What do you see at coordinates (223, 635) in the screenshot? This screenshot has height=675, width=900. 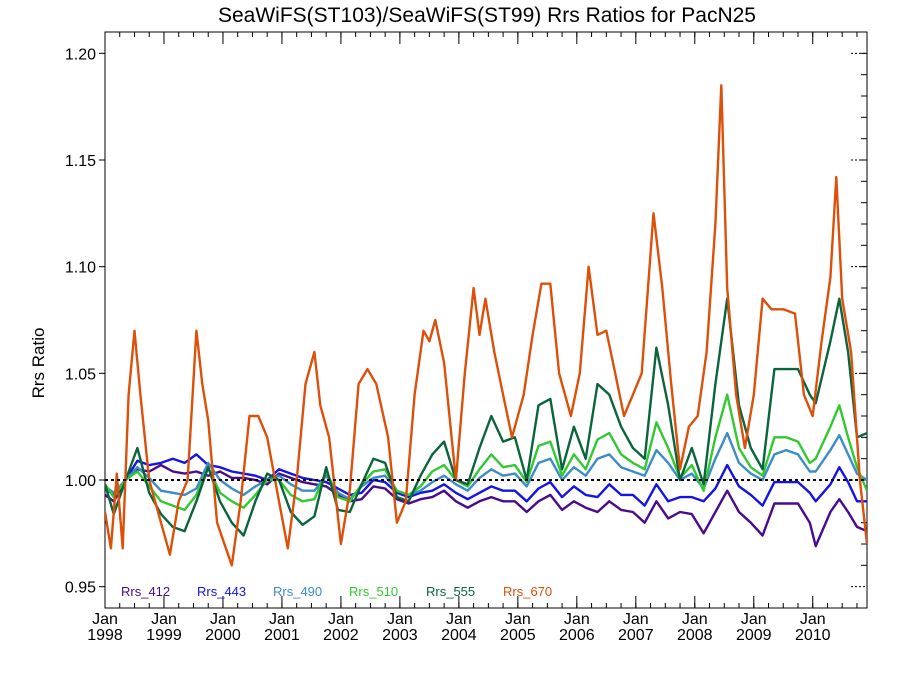 I see `x-tick-label-year: 2000` at bounding box center [223, 635].